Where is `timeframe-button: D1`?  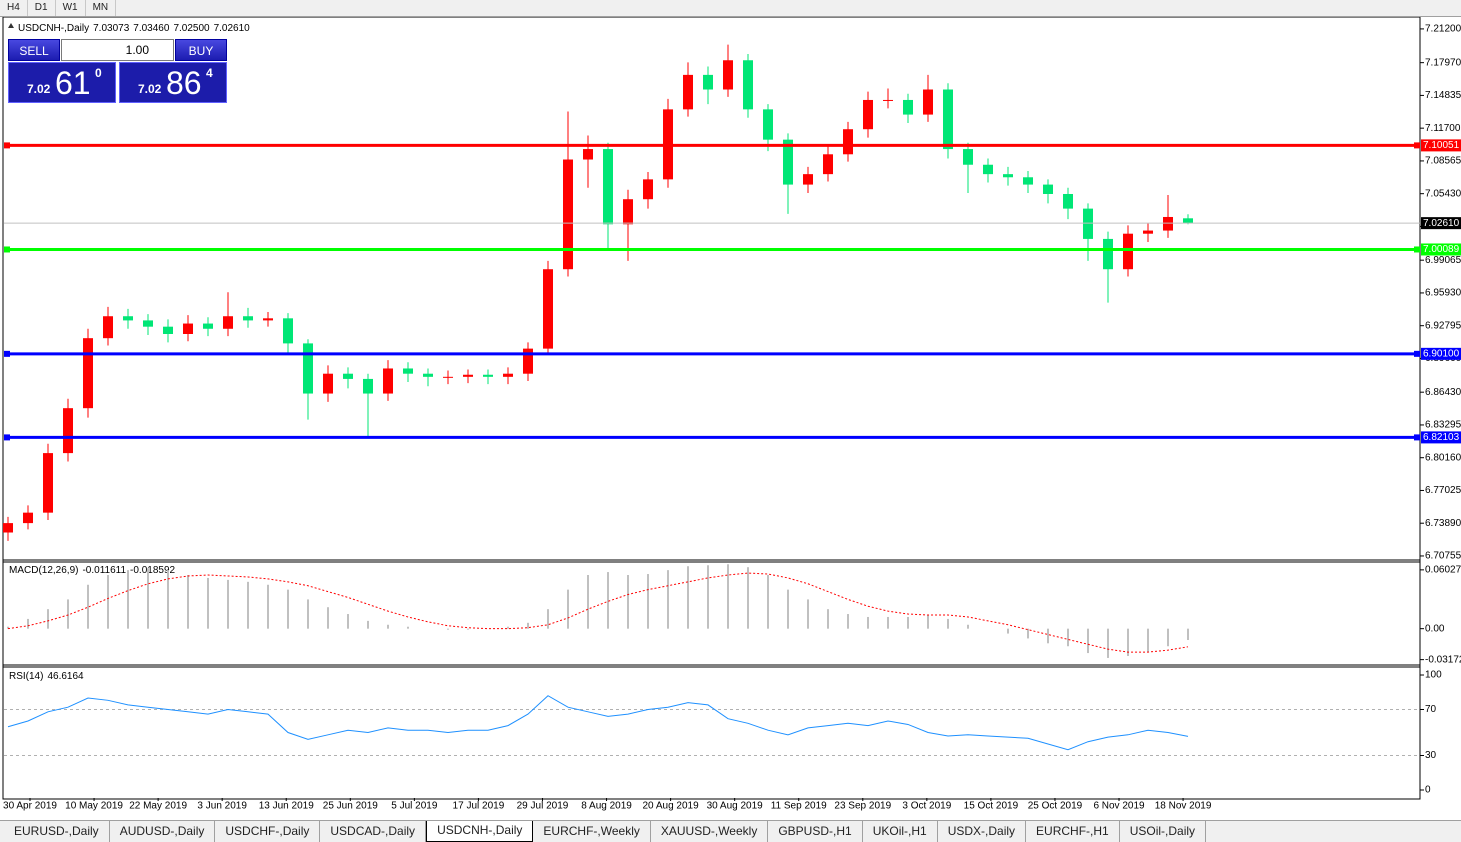 timeframe-button: D1 is located at coordinates (42, 8).